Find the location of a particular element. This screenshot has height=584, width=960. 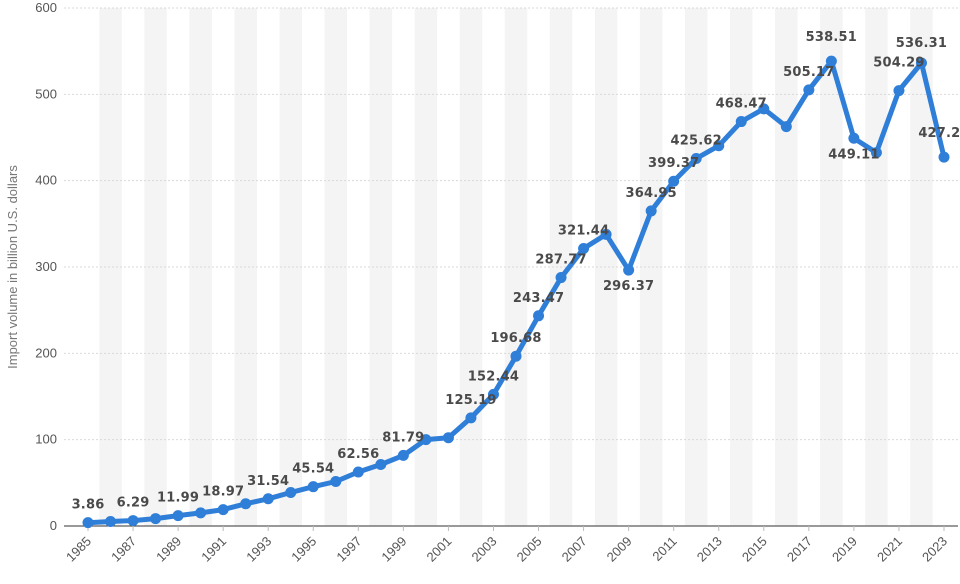

x-tick-label: 2005 is located at coordinates (529, 549).